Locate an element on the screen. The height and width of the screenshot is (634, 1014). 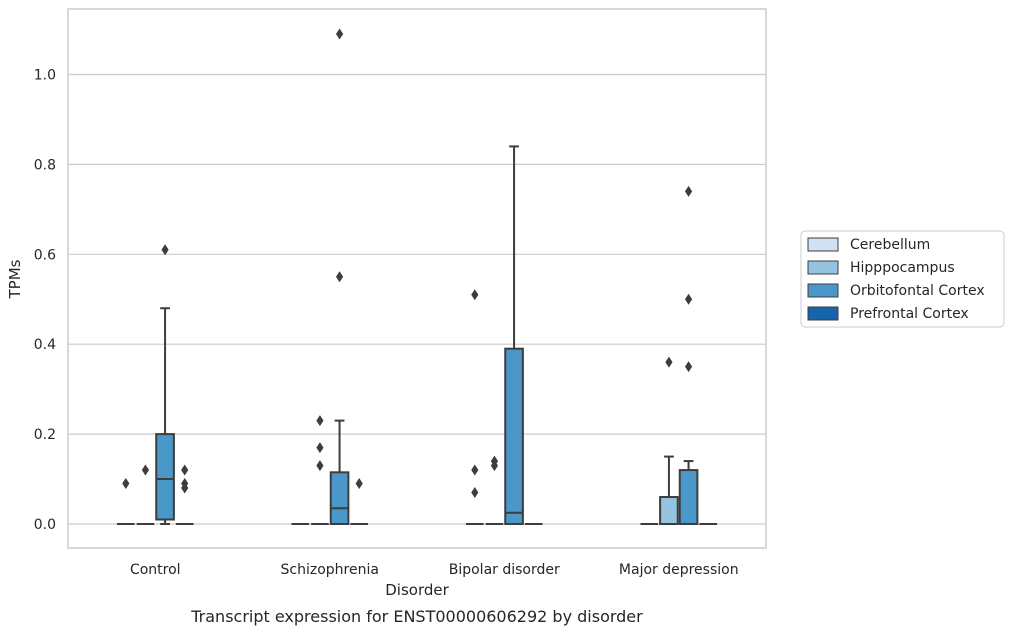
y-tick-label: 0.0 is located at coordinates (45, 525).